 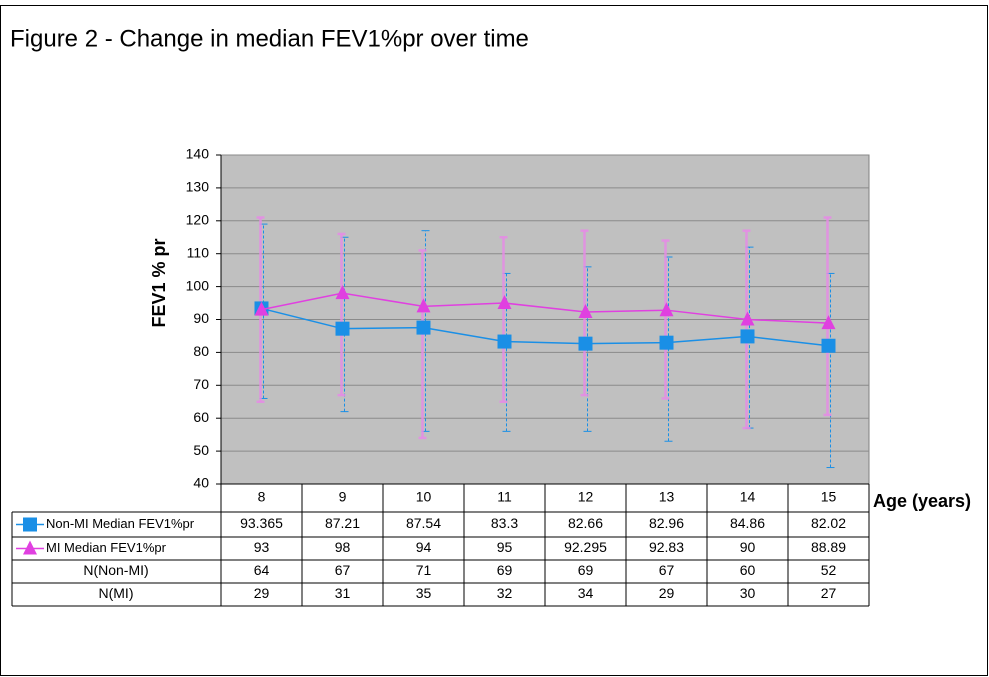 I want to click on table-cell: 27, so click(x=829, y=593).